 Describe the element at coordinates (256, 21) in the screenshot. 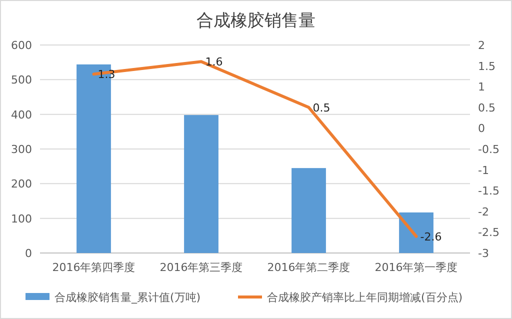

I see `chart-title: 合成橡胶销售量` at that location.